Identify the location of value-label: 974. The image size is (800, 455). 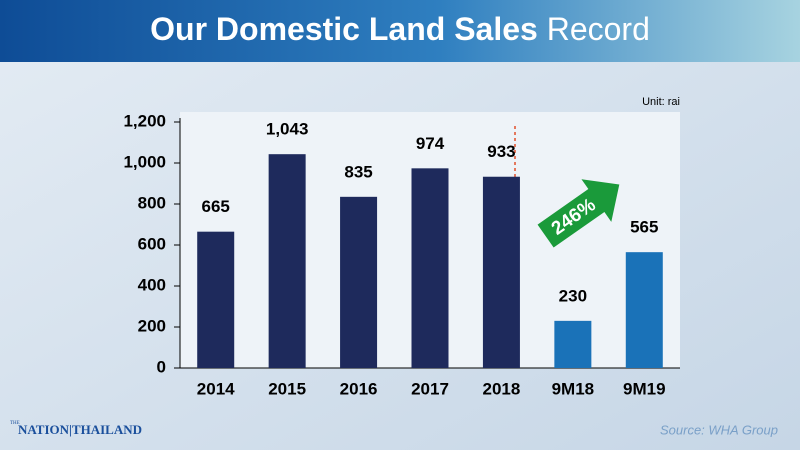
(430, 143).